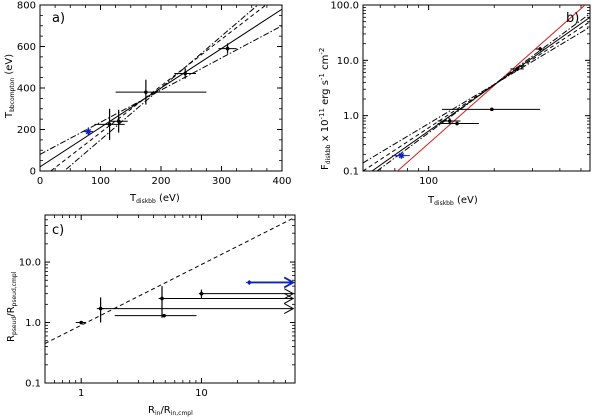  Describe the element at coordinates (100, 181) in the screenshot. I see `pa-xtick-label-1: 100` at that location.